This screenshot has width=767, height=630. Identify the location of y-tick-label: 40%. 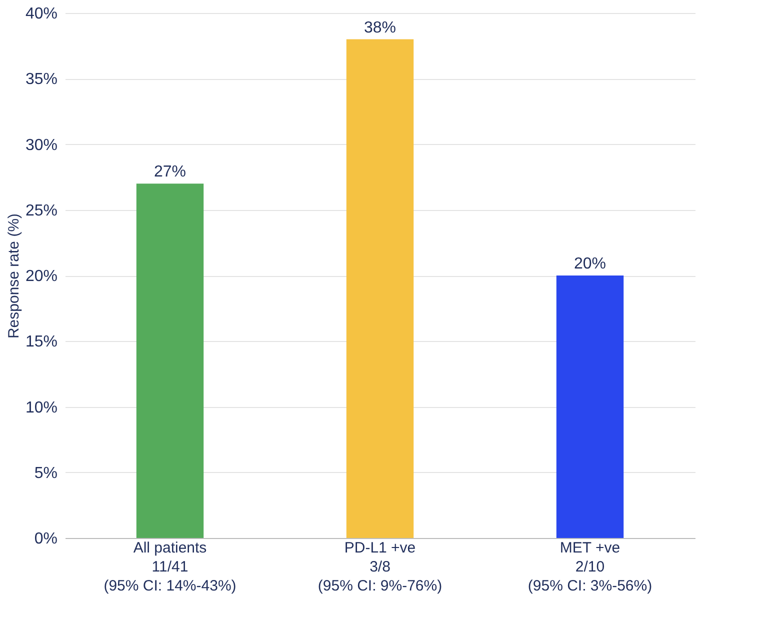
(41, 14).